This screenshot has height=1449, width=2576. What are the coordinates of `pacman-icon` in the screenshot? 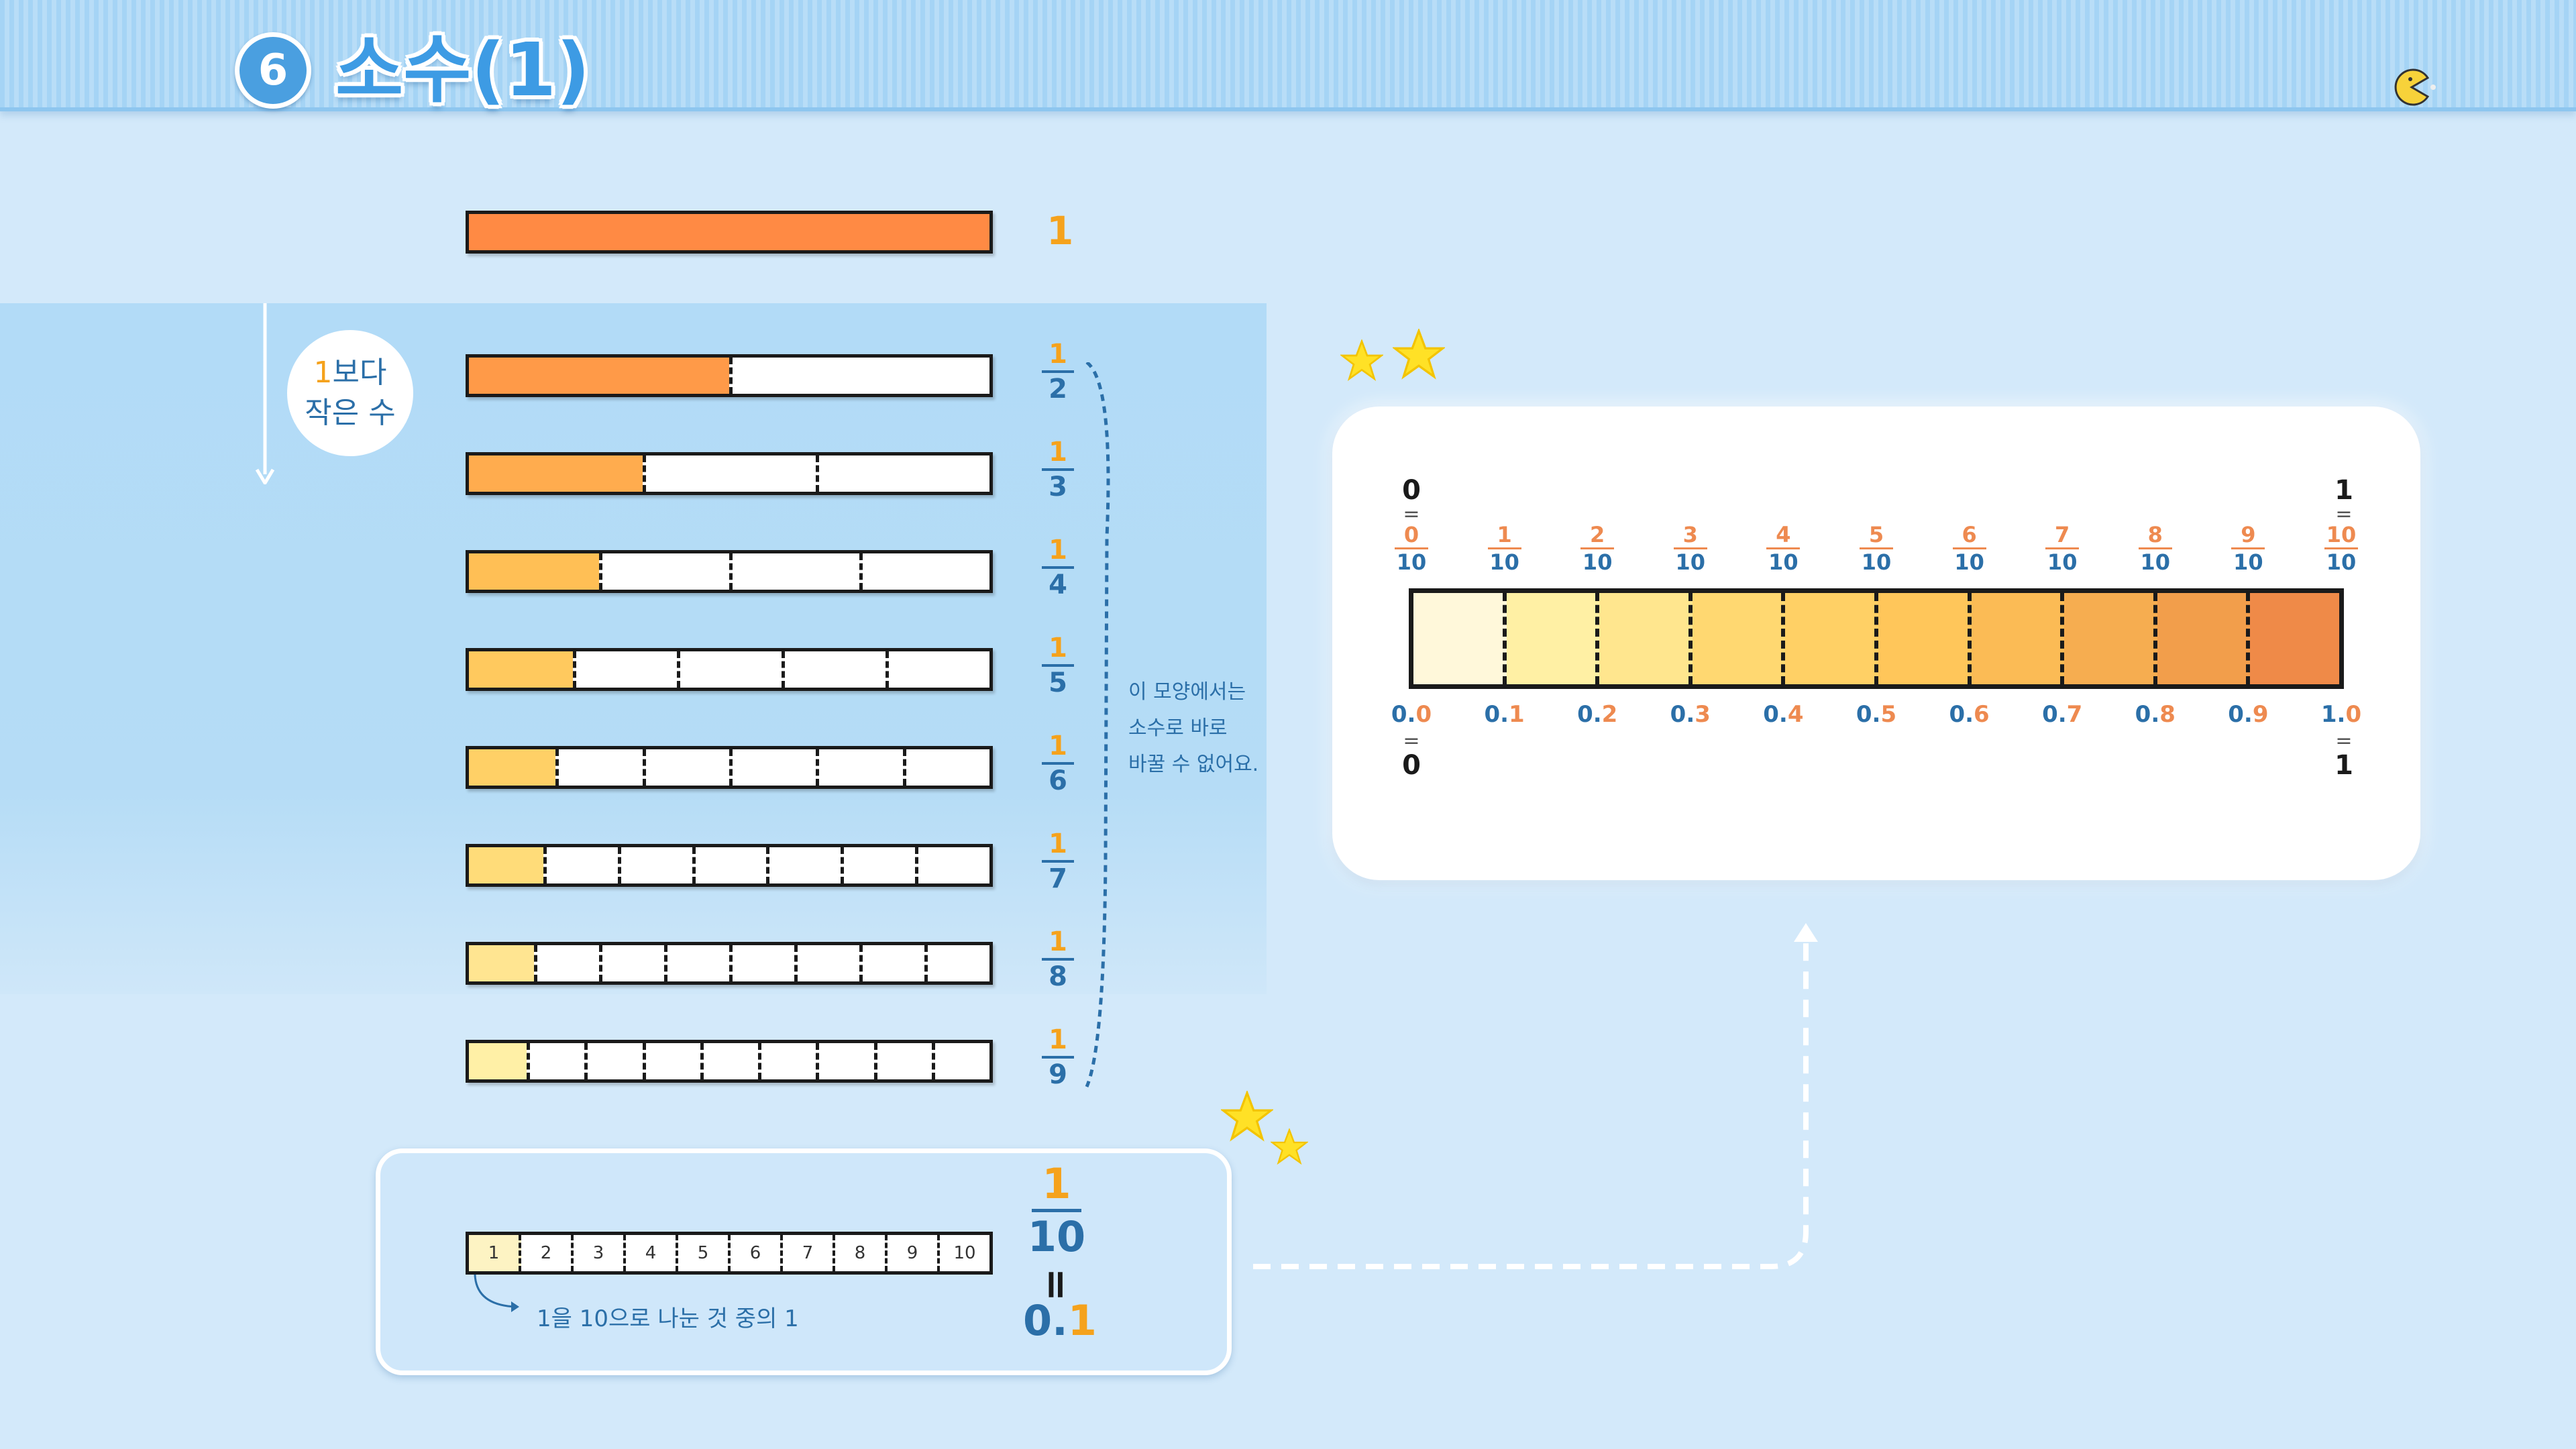 It's located at (2415, 87).